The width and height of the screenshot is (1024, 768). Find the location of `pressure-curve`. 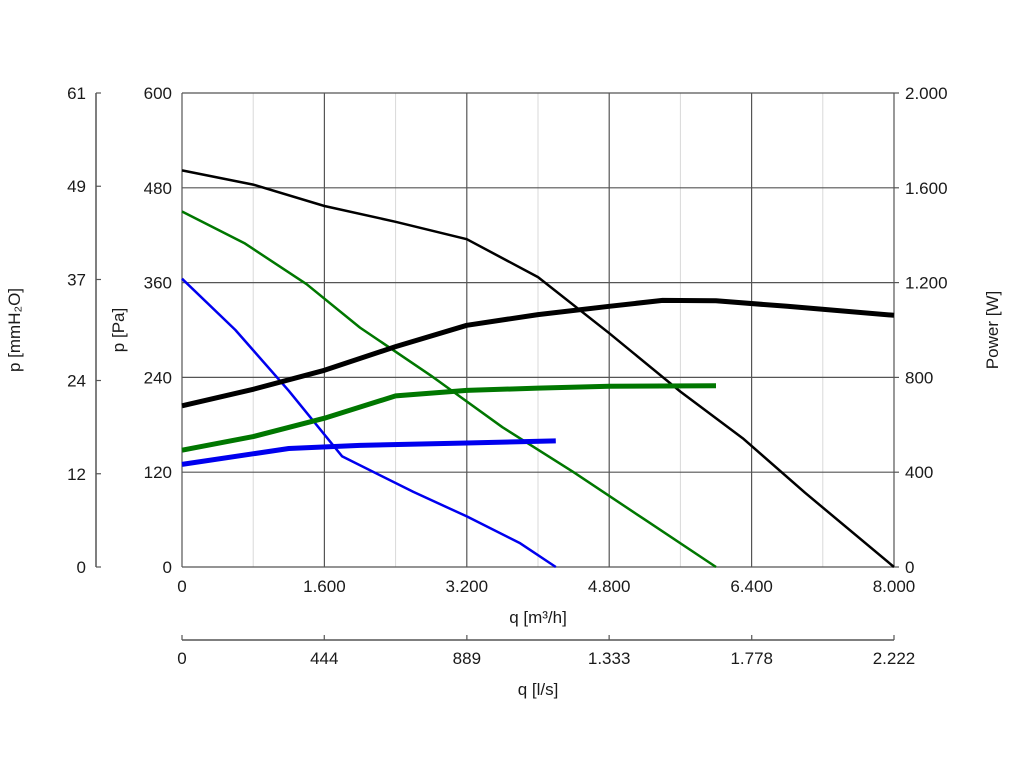

pressure-curve is located at coordinates (369, 423).